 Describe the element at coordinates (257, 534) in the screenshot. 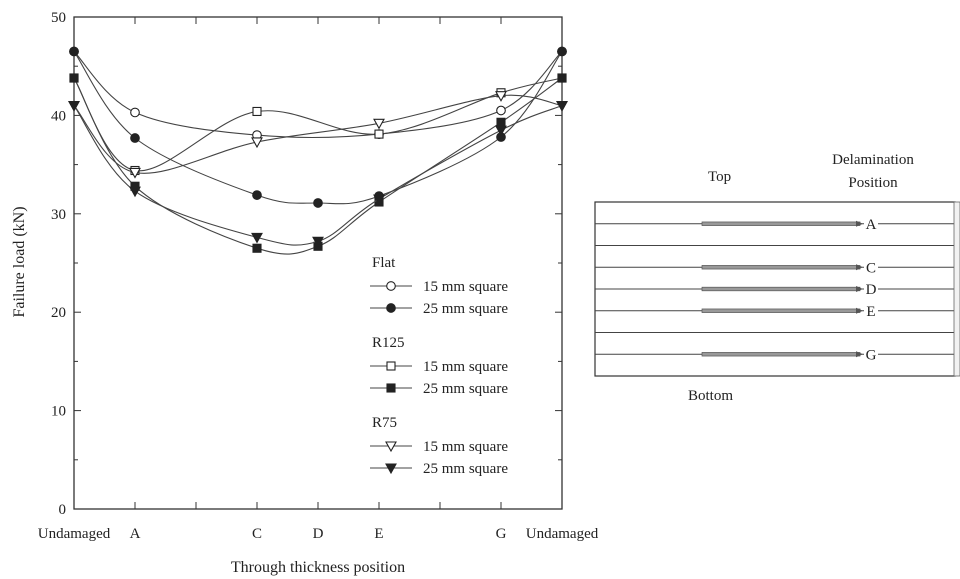

I see `x-tick-label: C` at that location.